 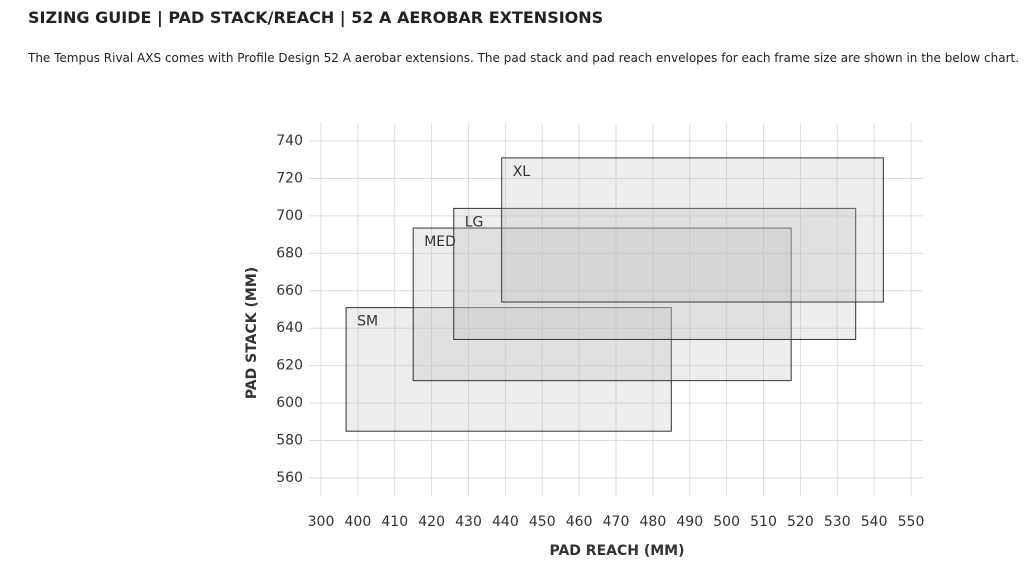 I want to click on x-tick-label: 430, so click(x=468, y=522).